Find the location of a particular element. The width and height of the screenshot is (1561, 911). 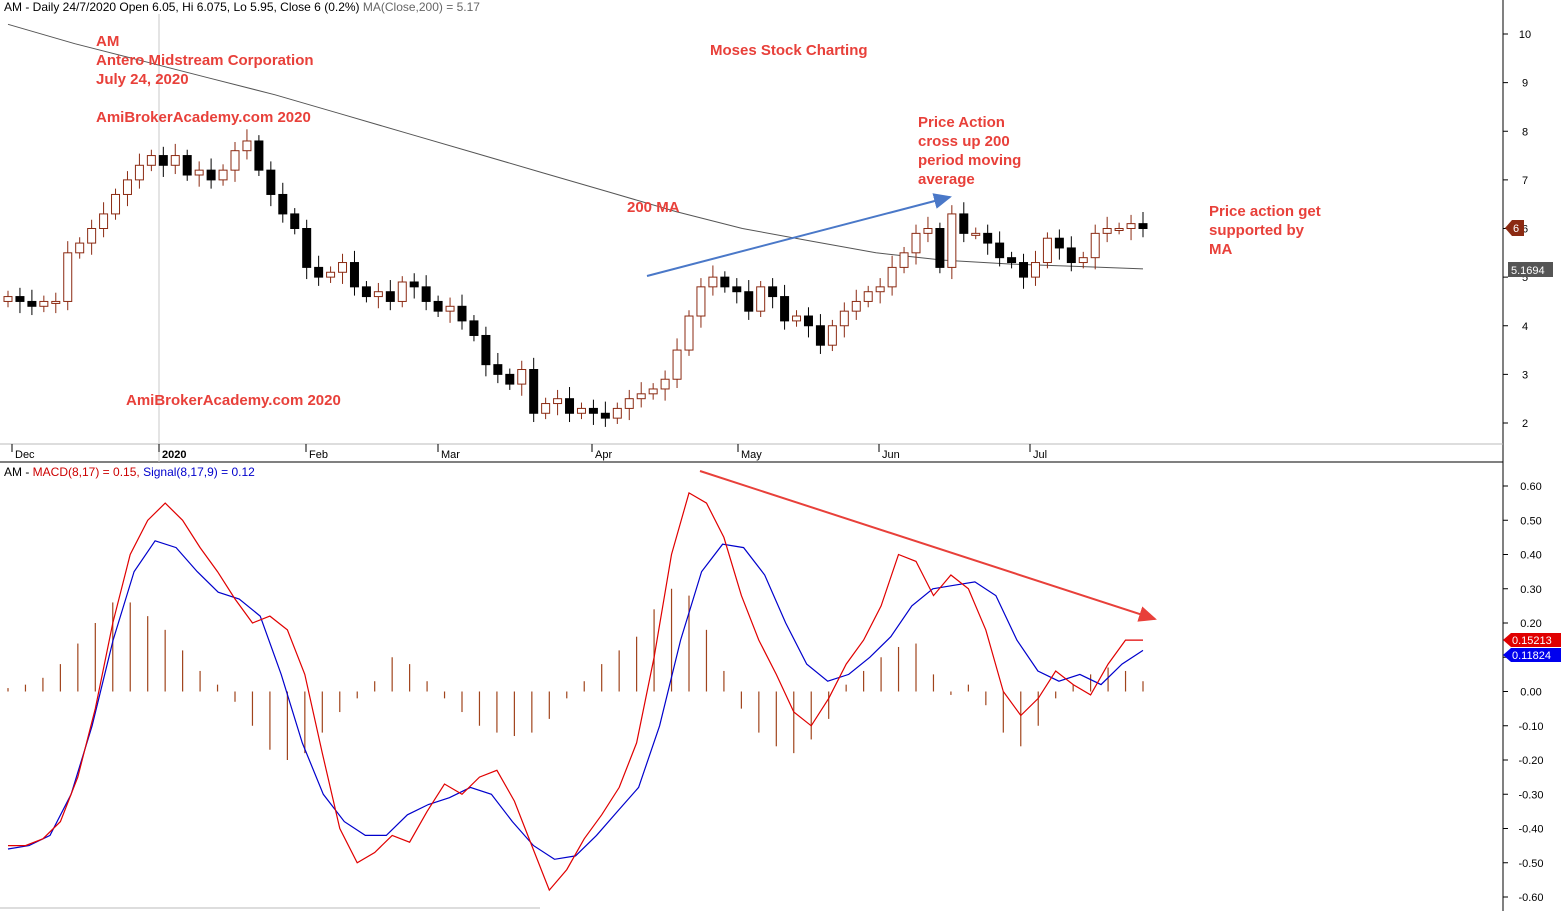

svg-text: 5.1694 is located at coordinates (1528, 271).